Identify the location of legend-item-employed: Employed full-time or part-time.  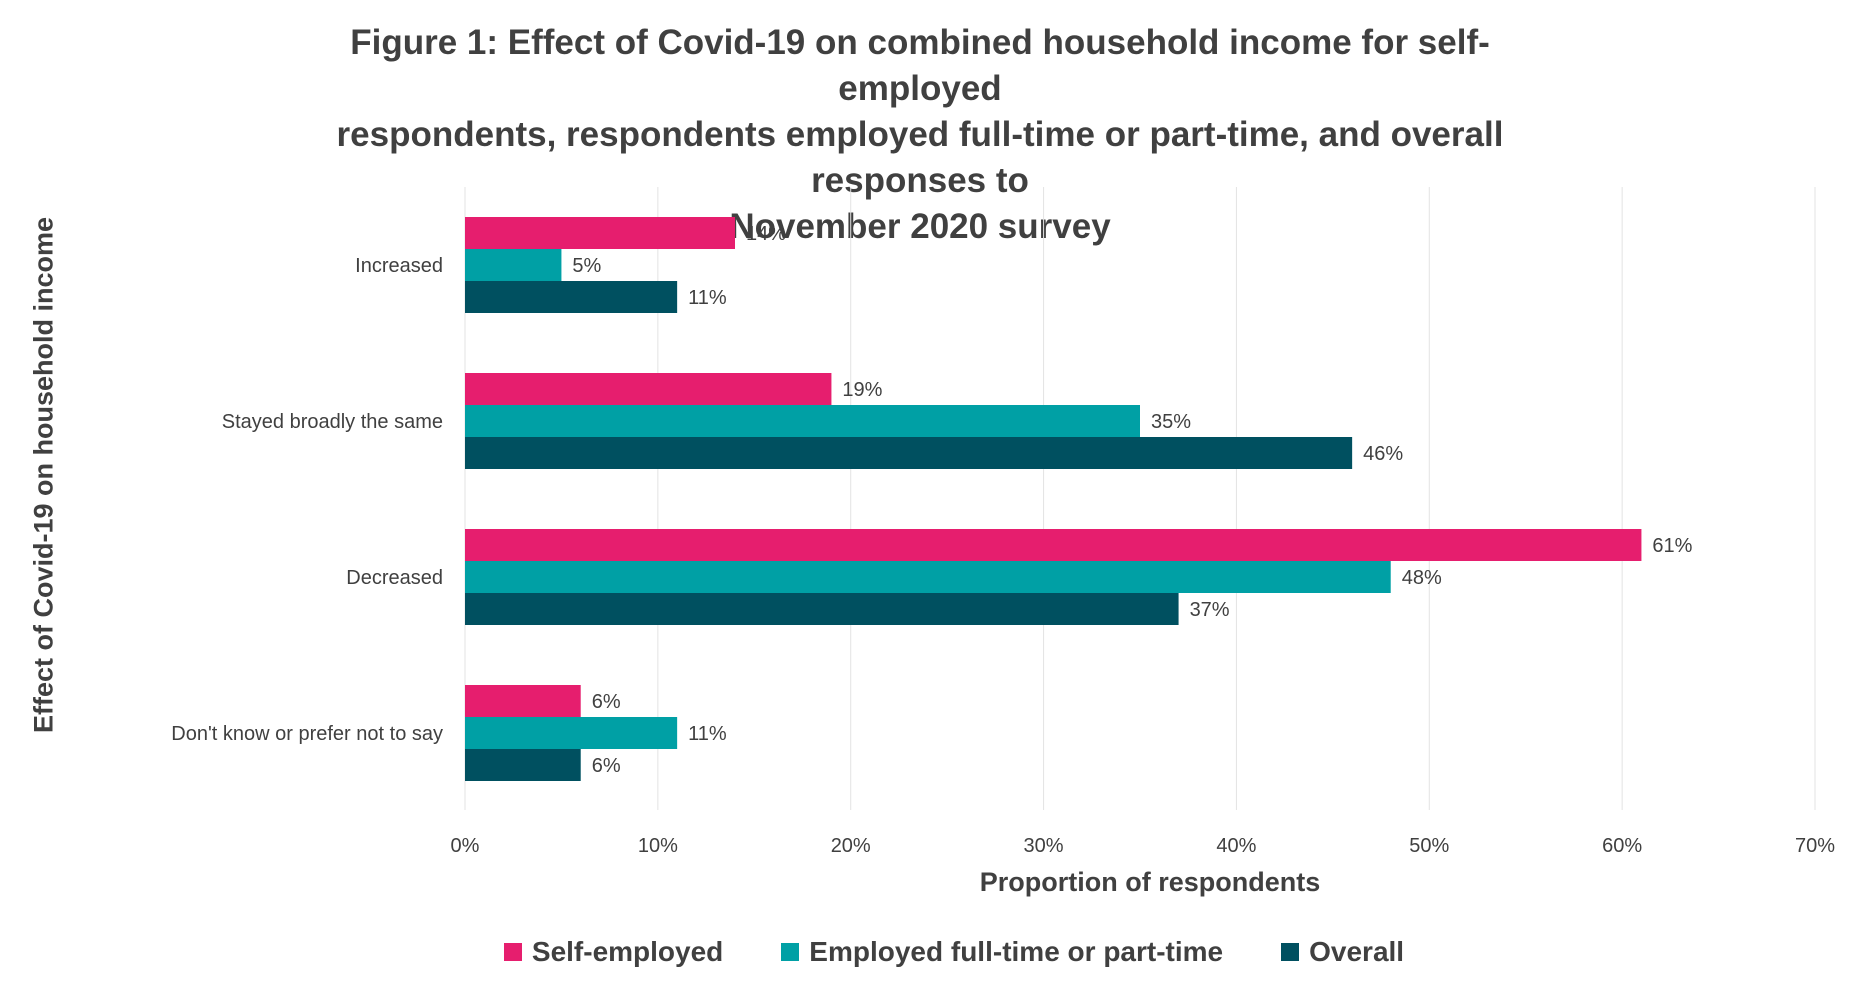
(1002, 952).